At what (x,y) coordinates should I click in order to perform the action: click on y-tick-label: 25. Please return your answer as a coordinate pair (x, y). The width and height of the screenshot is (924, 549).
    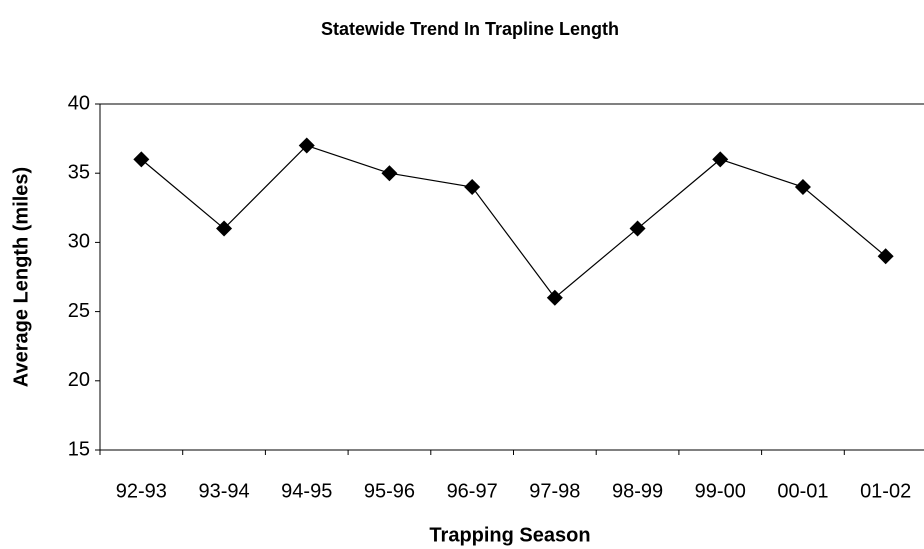
    Looking at the image, I should click on (79, 311).